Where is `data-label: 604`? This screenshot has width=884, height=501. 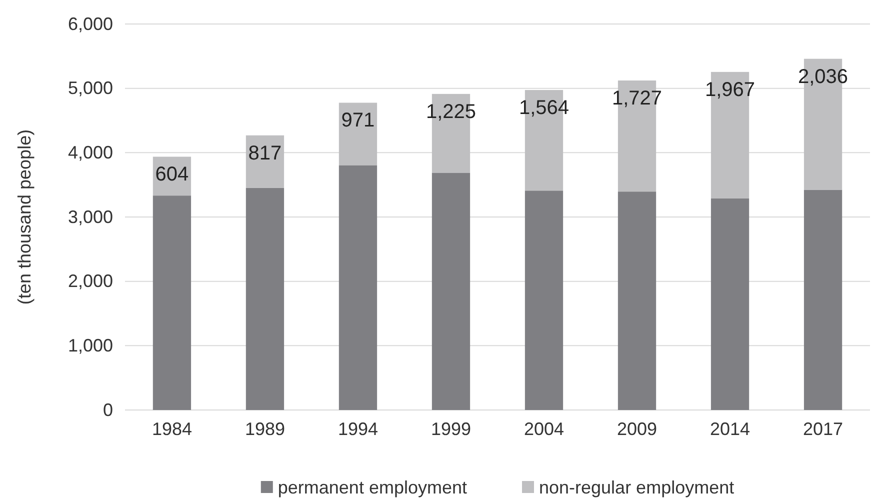
data-label: 604 is located at coordinates (172, 175).